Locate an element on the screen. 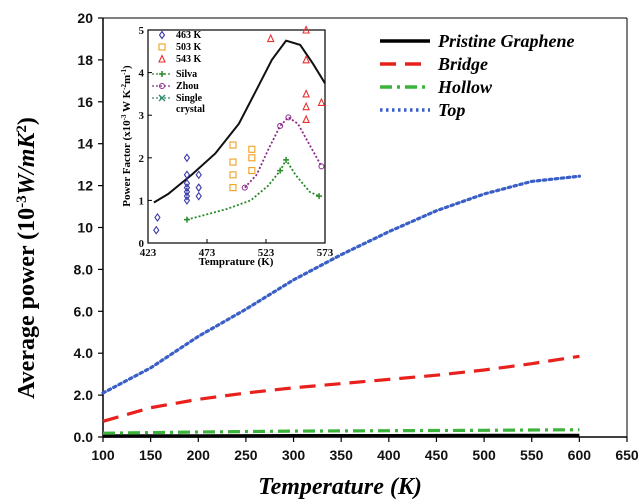 The width and height of the screenshot is (643, 502). inset-y-title-e2: -2 is located at coordinates (124, 87).